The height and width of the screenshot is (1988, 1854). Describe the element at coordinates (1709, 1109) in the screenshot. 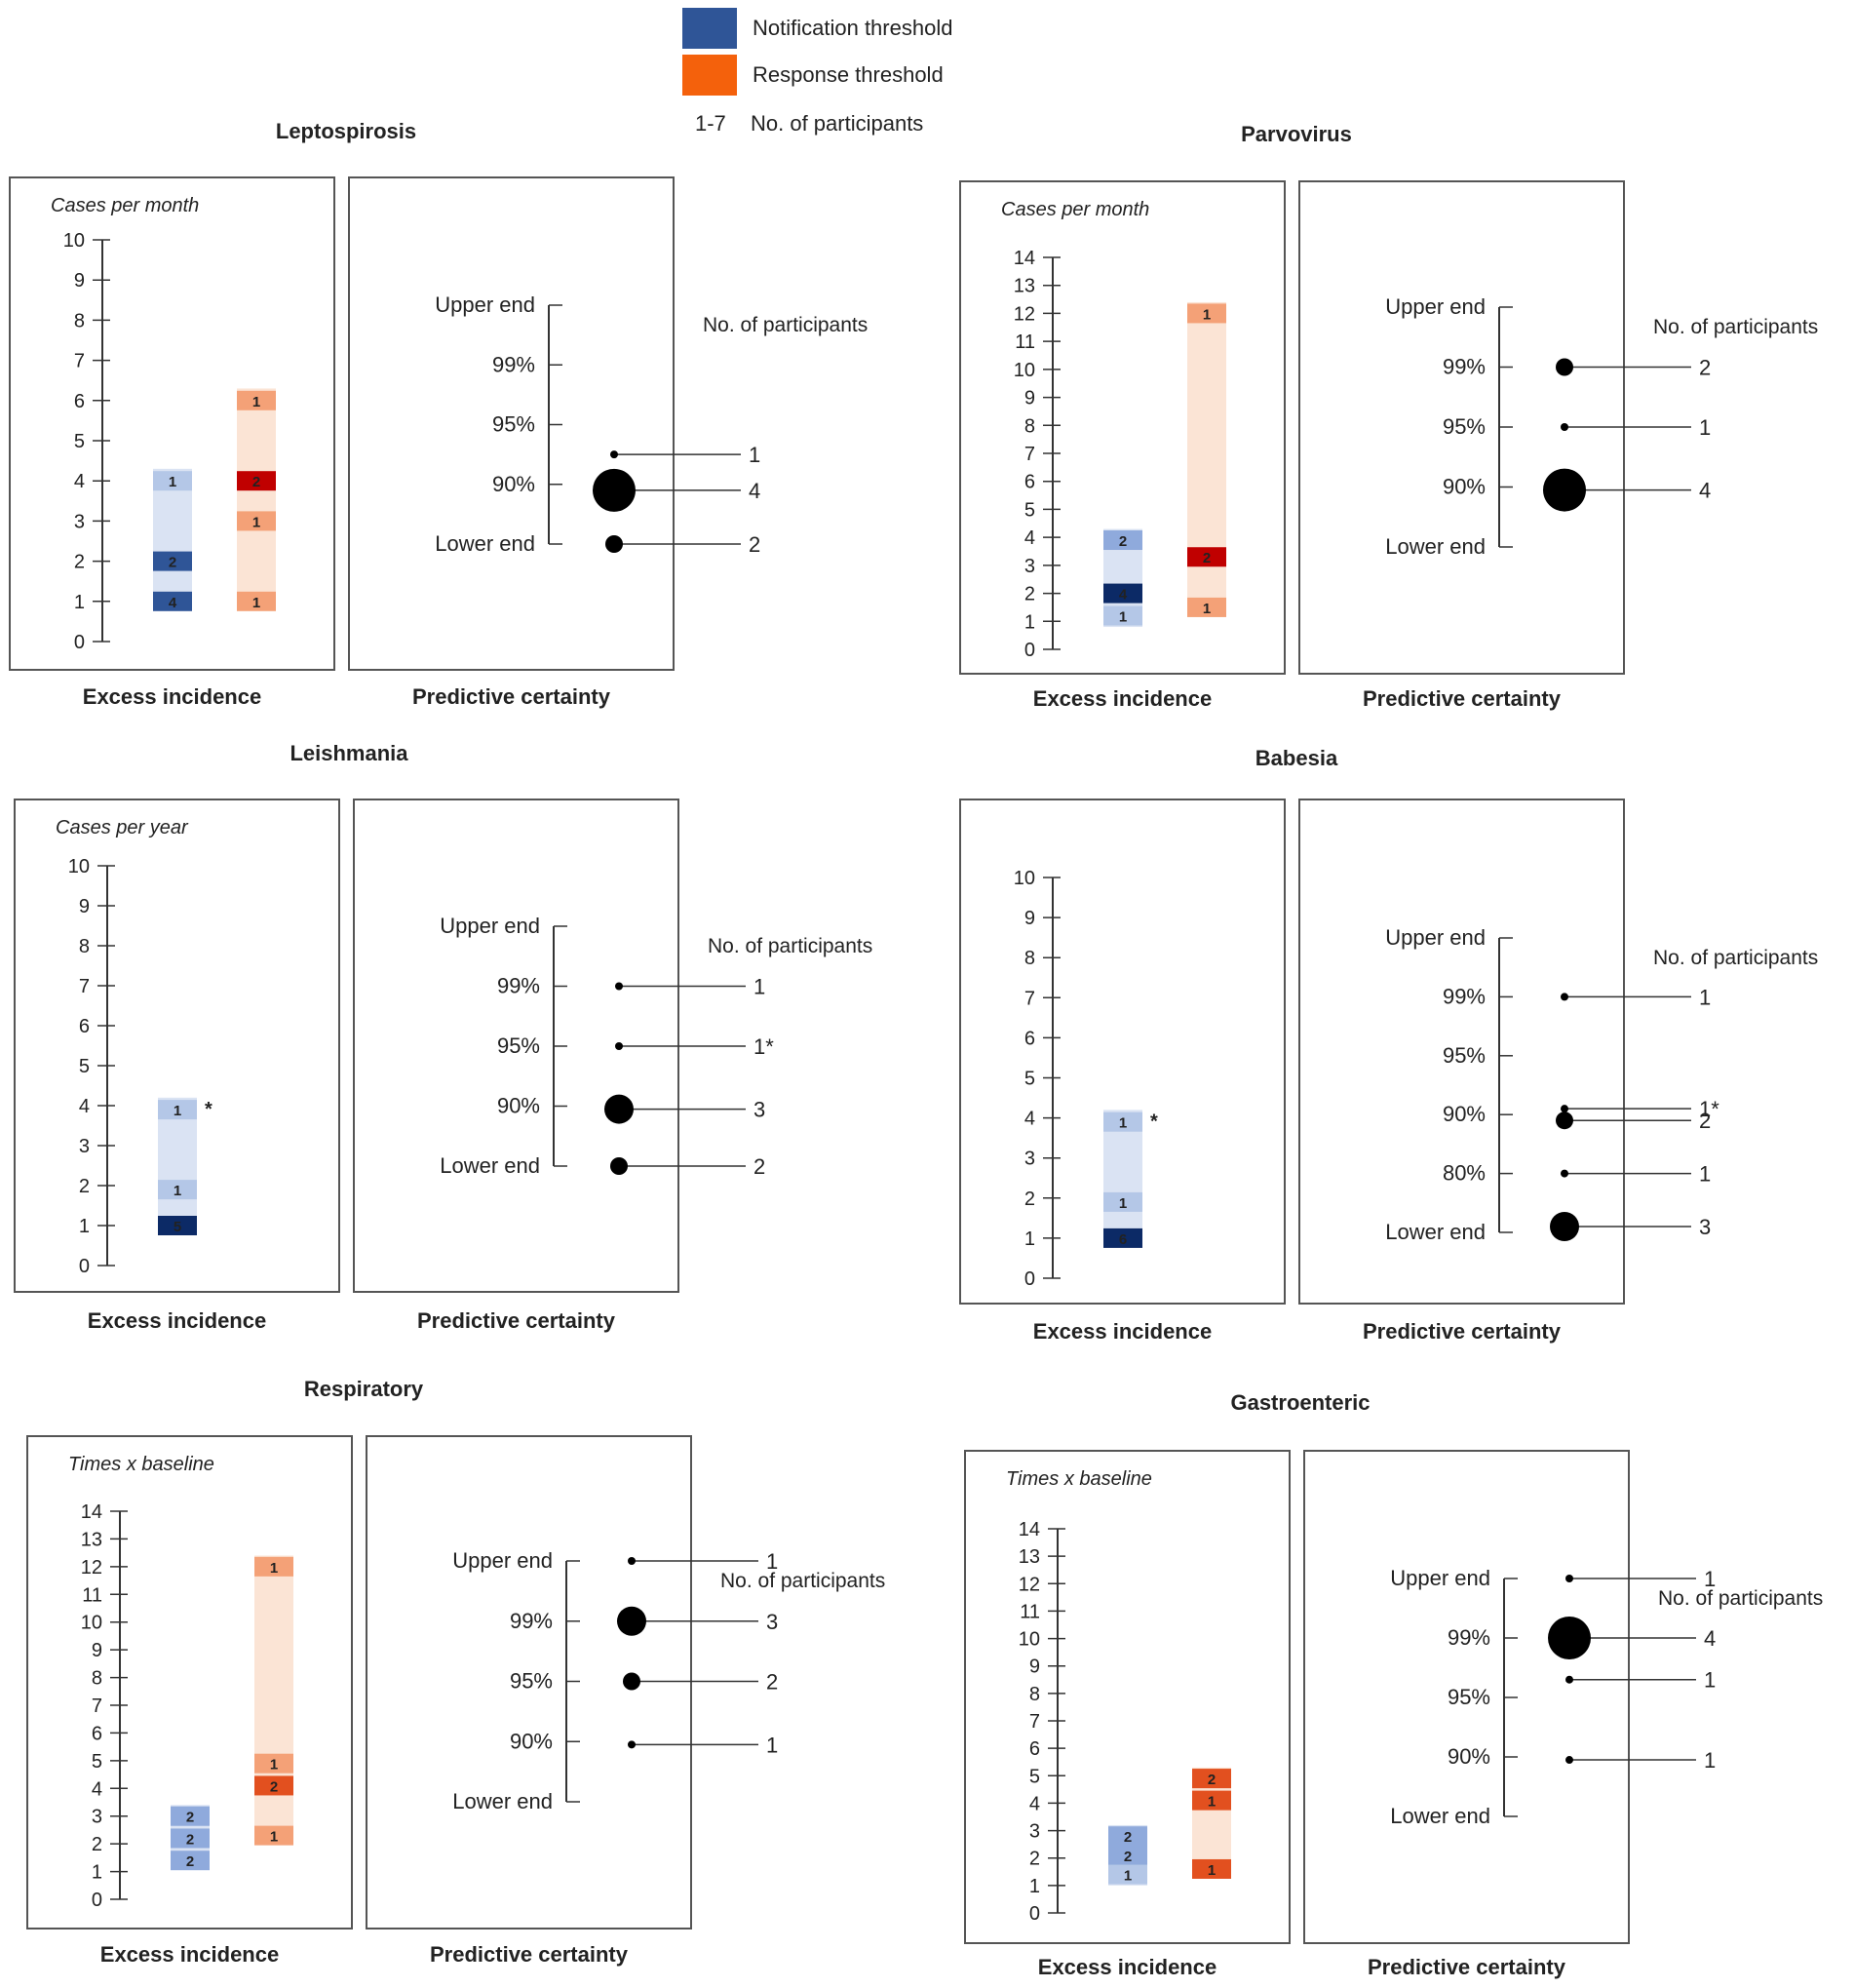

I see `participant-count-label: 1*` at that location.